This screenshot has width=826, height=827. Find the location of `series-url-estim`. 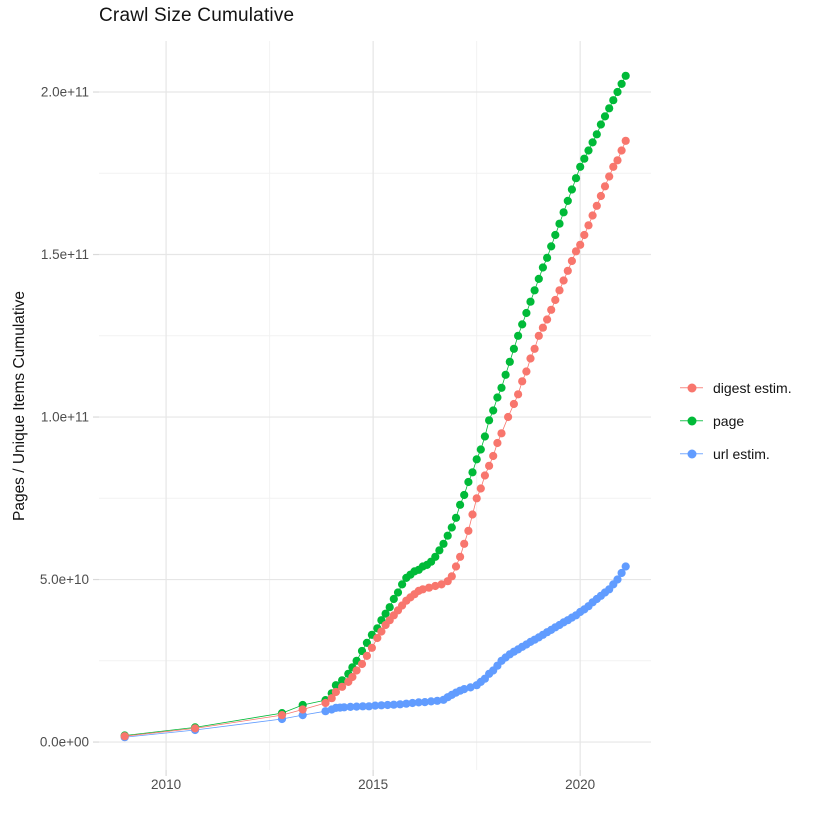

series-url-estim is located at coordinates (375, 652).